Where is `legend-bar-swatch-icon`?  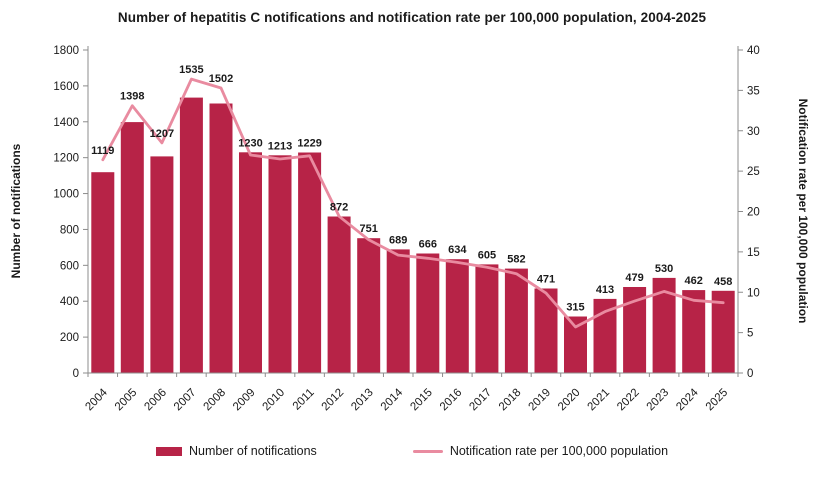
legend-bar-swatch-icon is located at coordinates (168, 451).